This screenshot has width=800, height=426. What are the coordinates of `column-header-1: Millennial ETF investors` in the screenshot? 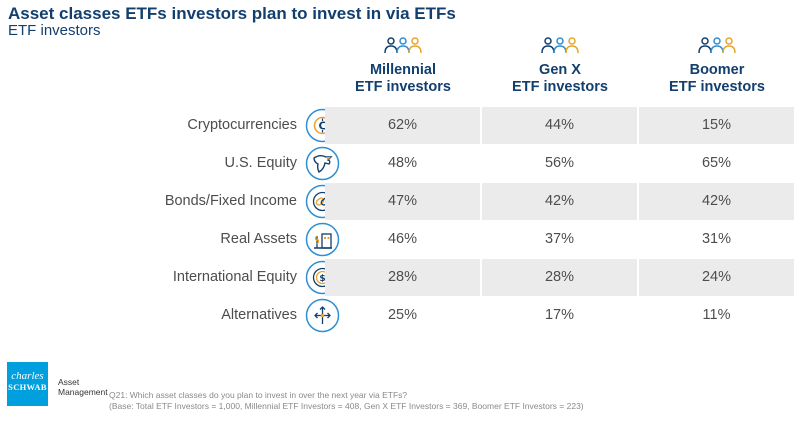 It's located at (403, 66).